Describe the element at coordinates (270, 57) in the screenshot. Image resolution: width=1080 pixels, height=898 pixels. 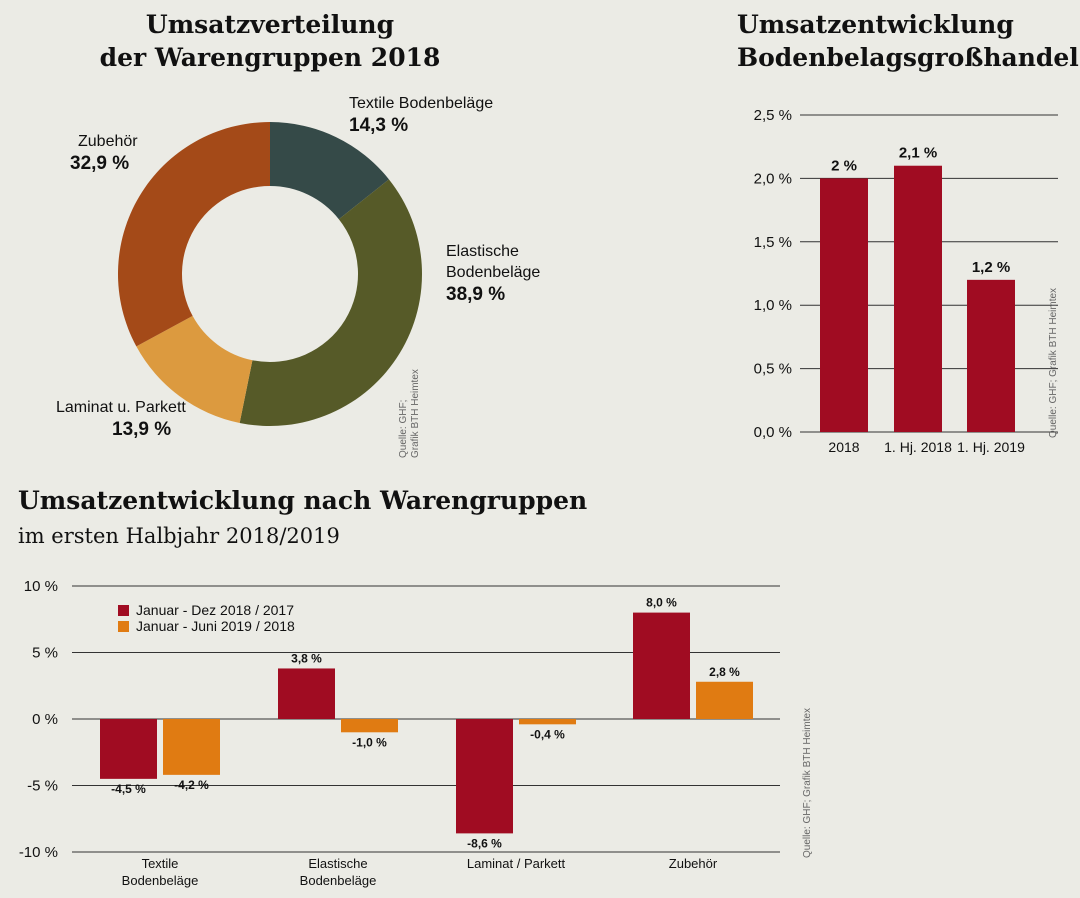
I see `donut-title-line: der Warengruppen 2018` at that location.